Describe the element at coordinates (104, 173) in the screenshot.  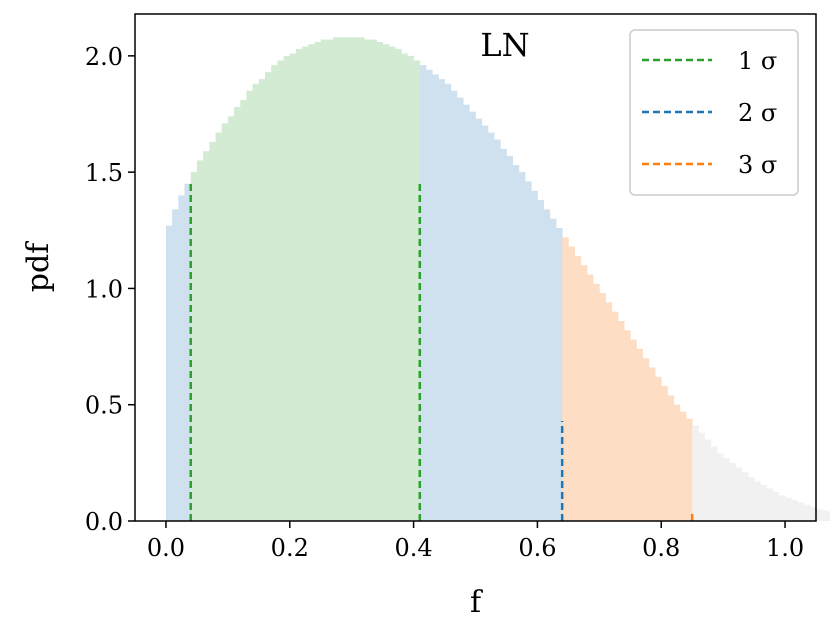
I see `y-tick-label: 1.5` at that location.